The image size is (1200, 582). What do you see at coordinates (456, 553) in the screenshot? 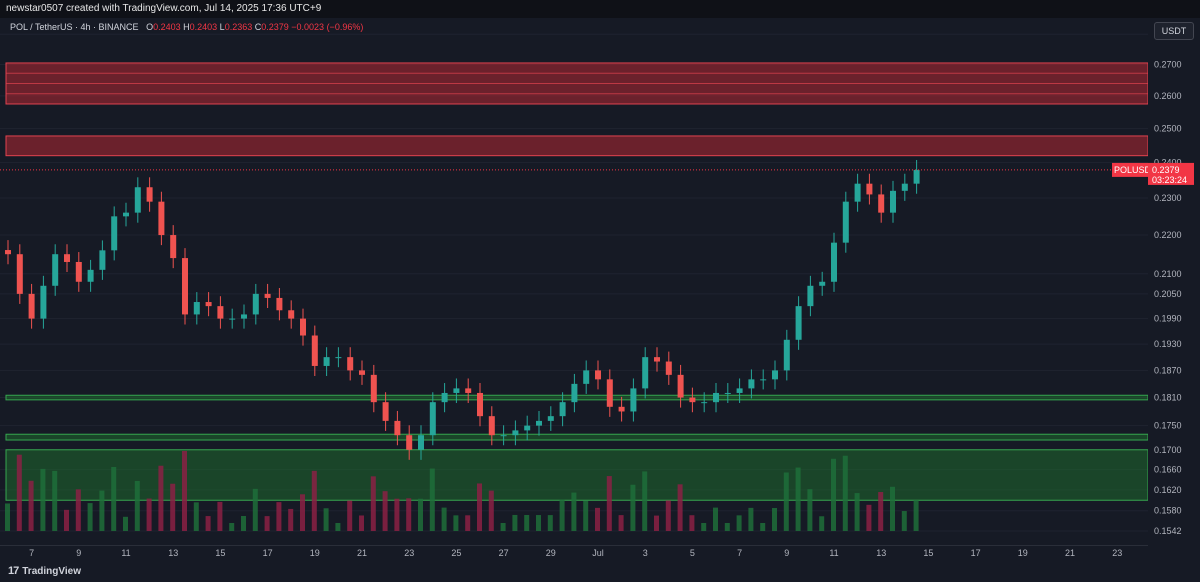
I see `time-tick-label: 25` at bounding box center [456, 553].